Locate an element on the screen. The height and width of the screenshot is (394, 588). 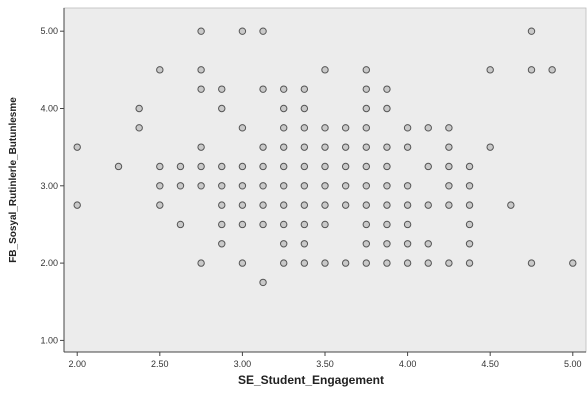
y-tick-label: 3.00 is located at coordinates (49, 186).